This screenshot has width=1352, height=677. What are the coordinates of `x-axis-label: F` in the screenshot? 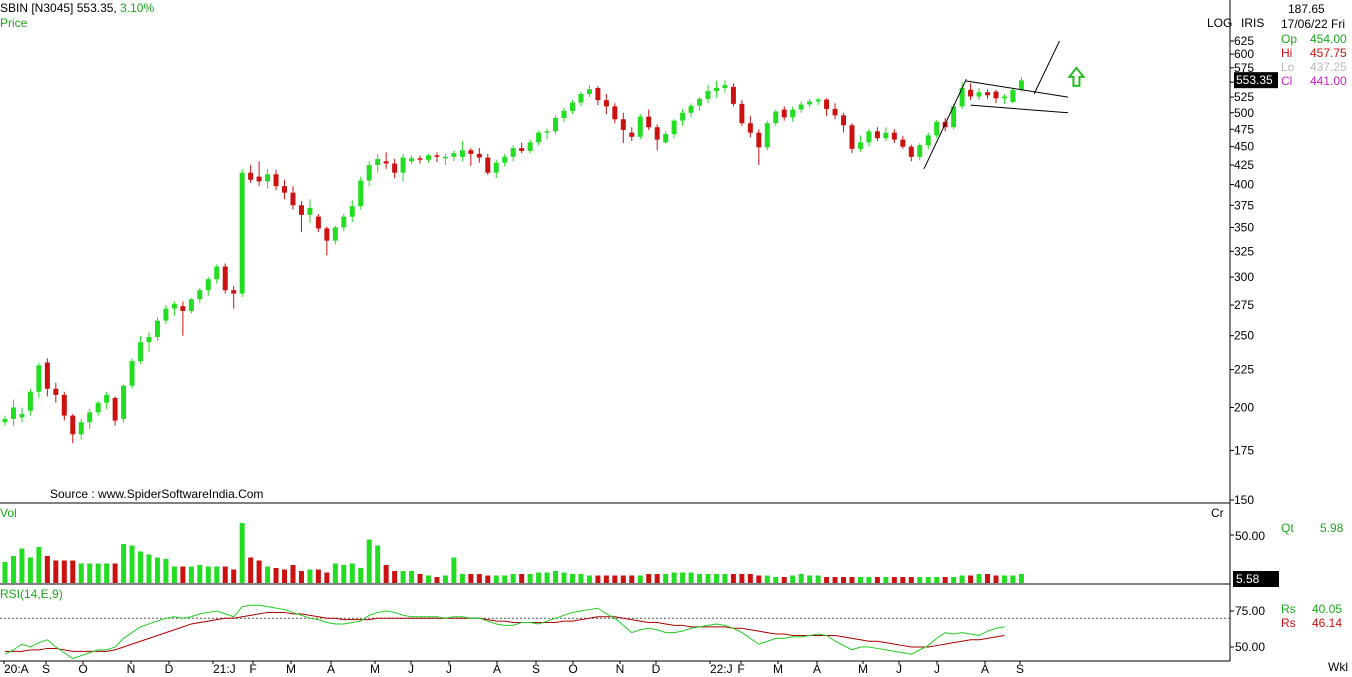 It's located at (252, 669).